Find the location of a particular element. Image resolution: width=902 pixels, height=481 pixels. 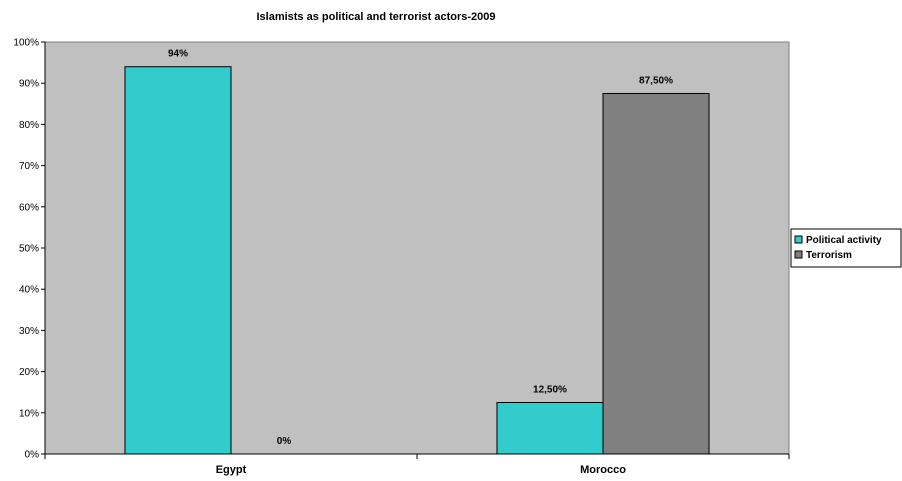

legend: Political activity Terrorism is located at coordinates (846, 248).